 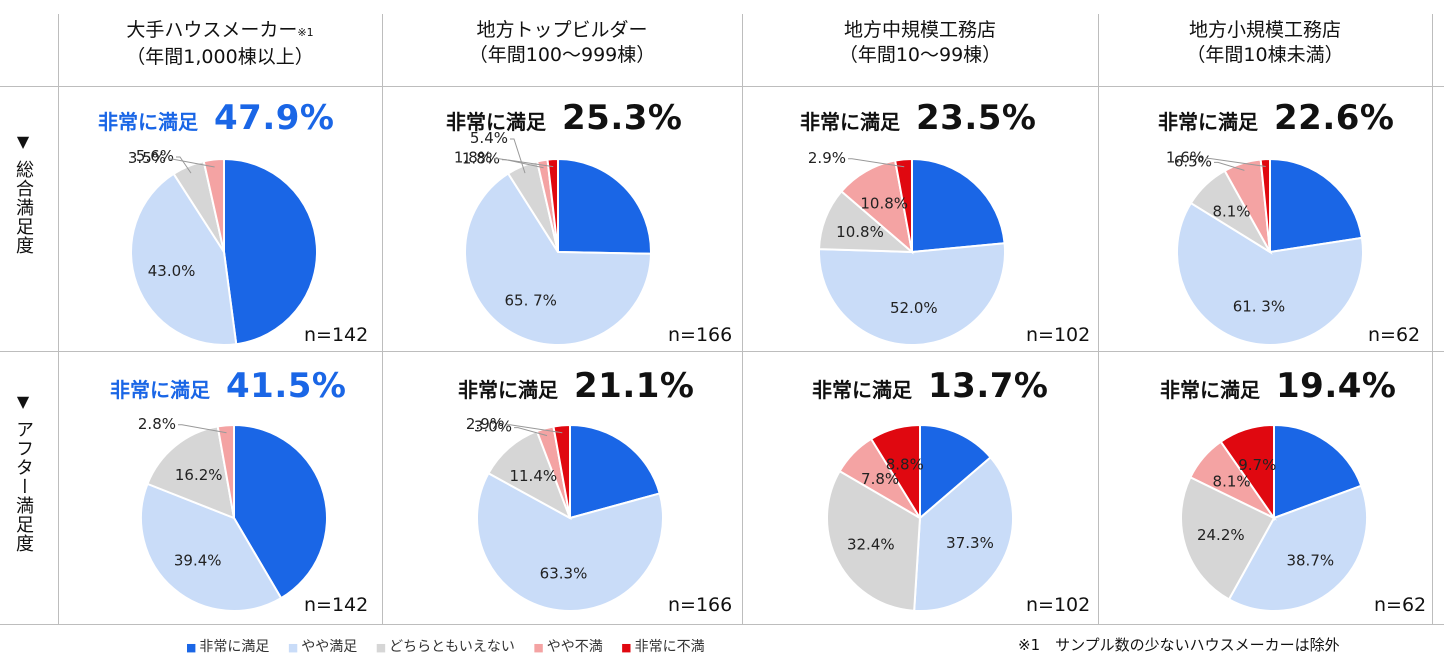 I want to click on slice-value-label: 63.3%, so click(x=564, y=573).